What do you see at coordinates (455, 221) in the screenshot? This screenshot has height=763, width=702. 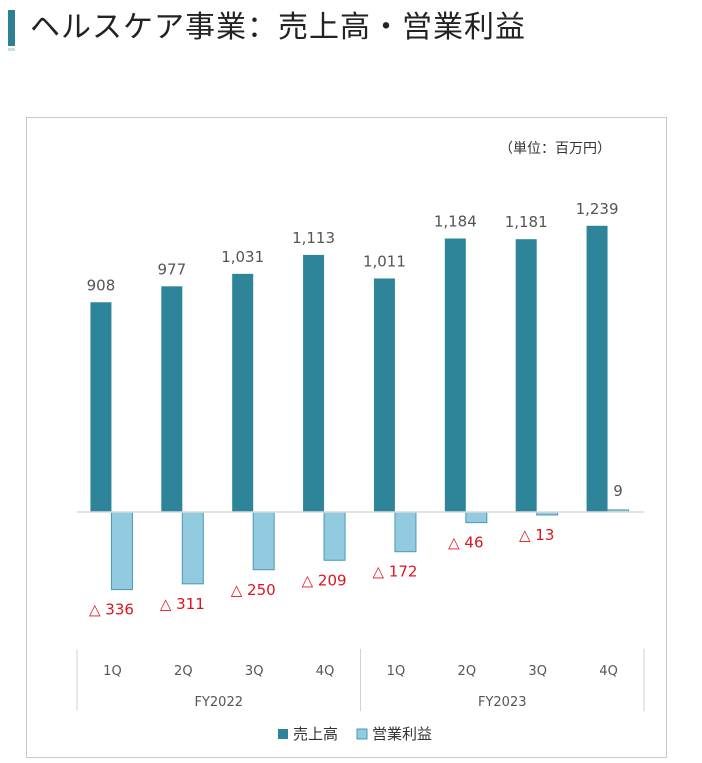 I see `sales-value-label: 1,184` at bounding box center [455, 221].